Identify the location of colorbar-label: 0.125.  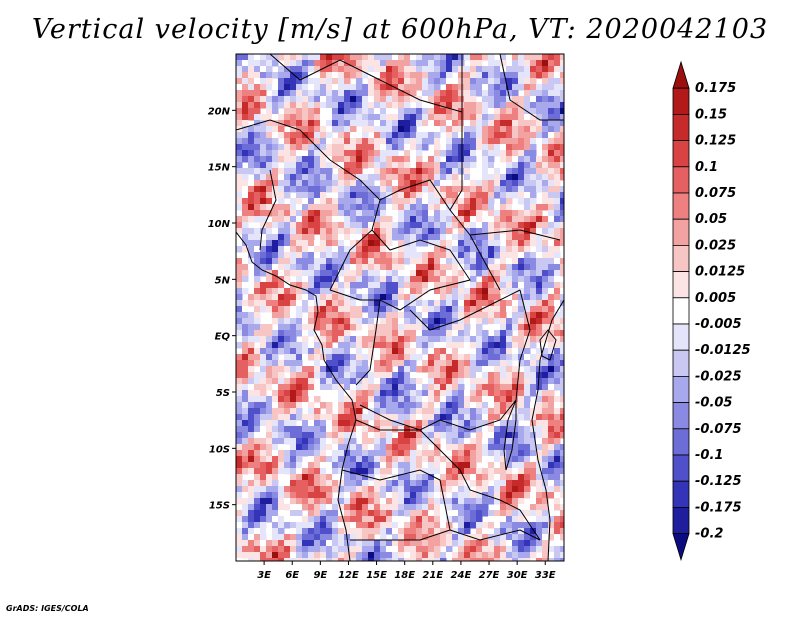
(715, 141).